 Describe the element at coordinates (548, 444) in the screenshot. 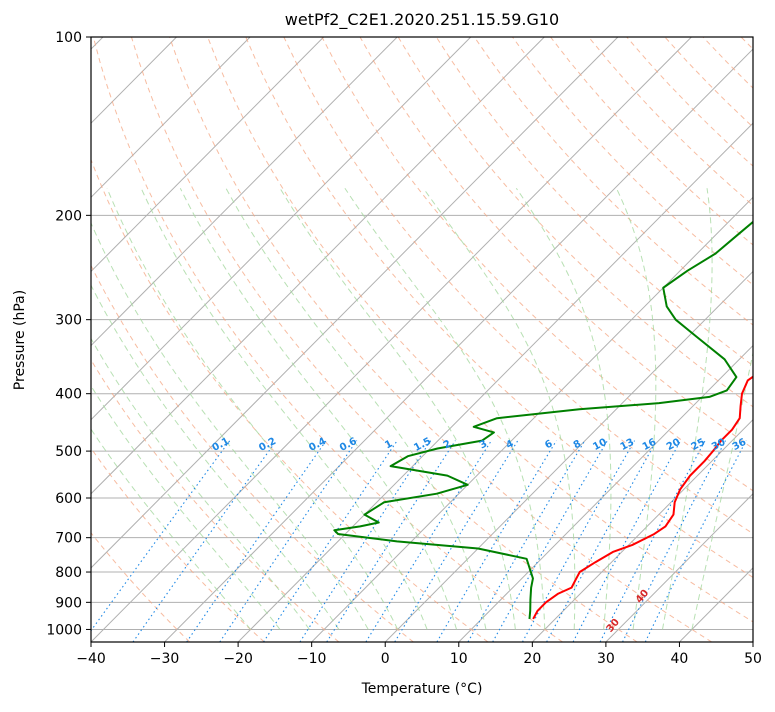

I see `mixing-ratio-label: 6` at that location.